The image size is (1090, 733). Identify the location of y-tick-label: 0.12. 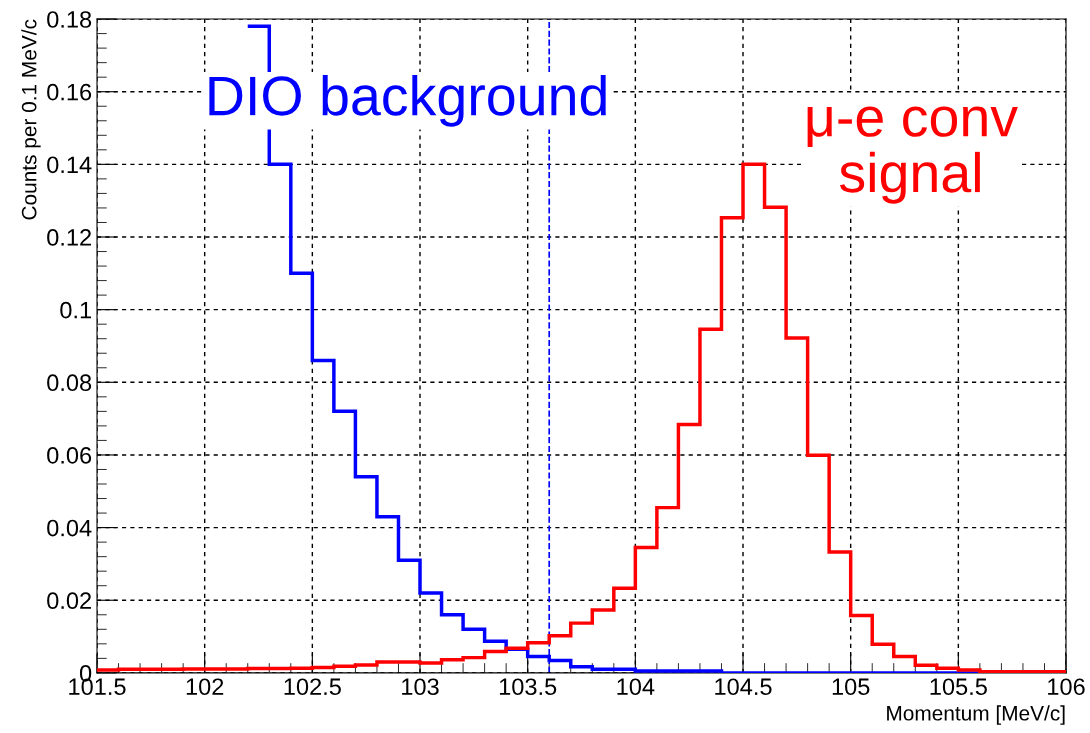
(69, 237).